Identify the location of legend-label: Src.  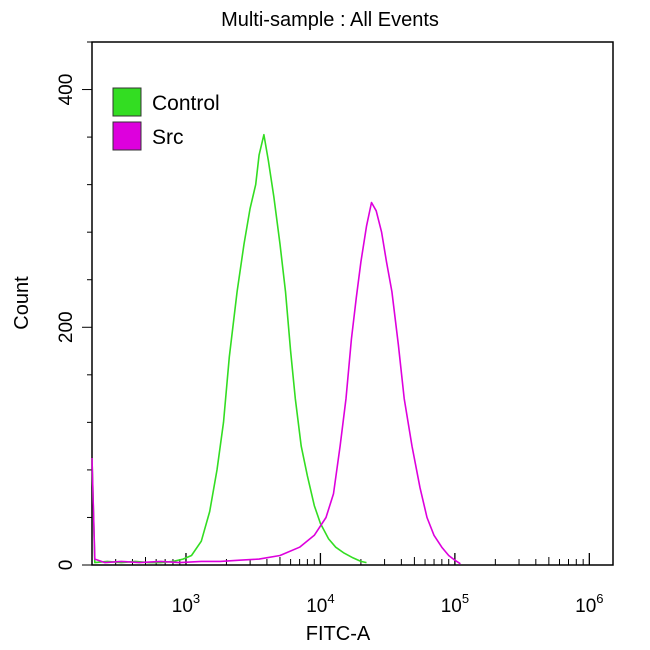
(168, 137).